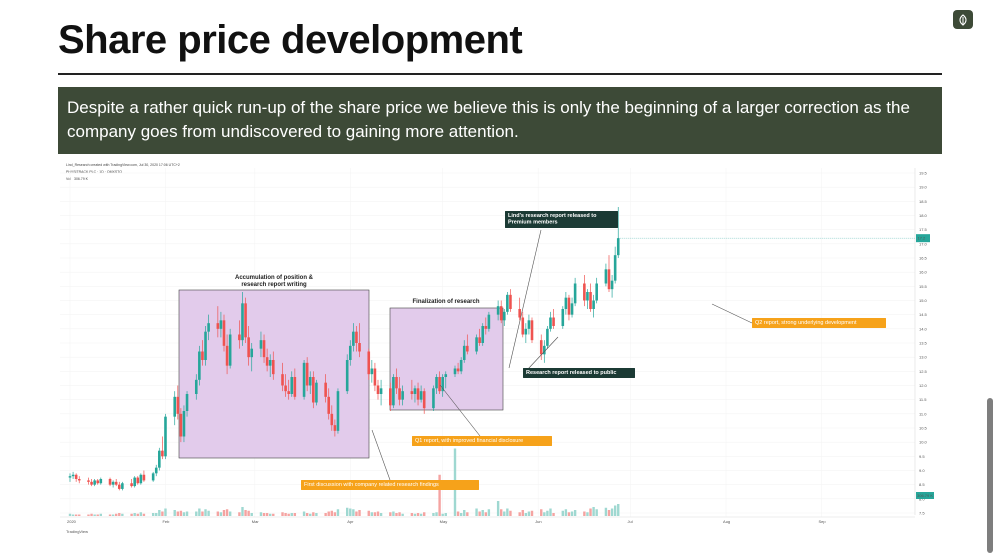 The width and height of the screenshot is (1000, 553). I want to click on accumulation-label: Accumulation of position &, so click(274, 278).